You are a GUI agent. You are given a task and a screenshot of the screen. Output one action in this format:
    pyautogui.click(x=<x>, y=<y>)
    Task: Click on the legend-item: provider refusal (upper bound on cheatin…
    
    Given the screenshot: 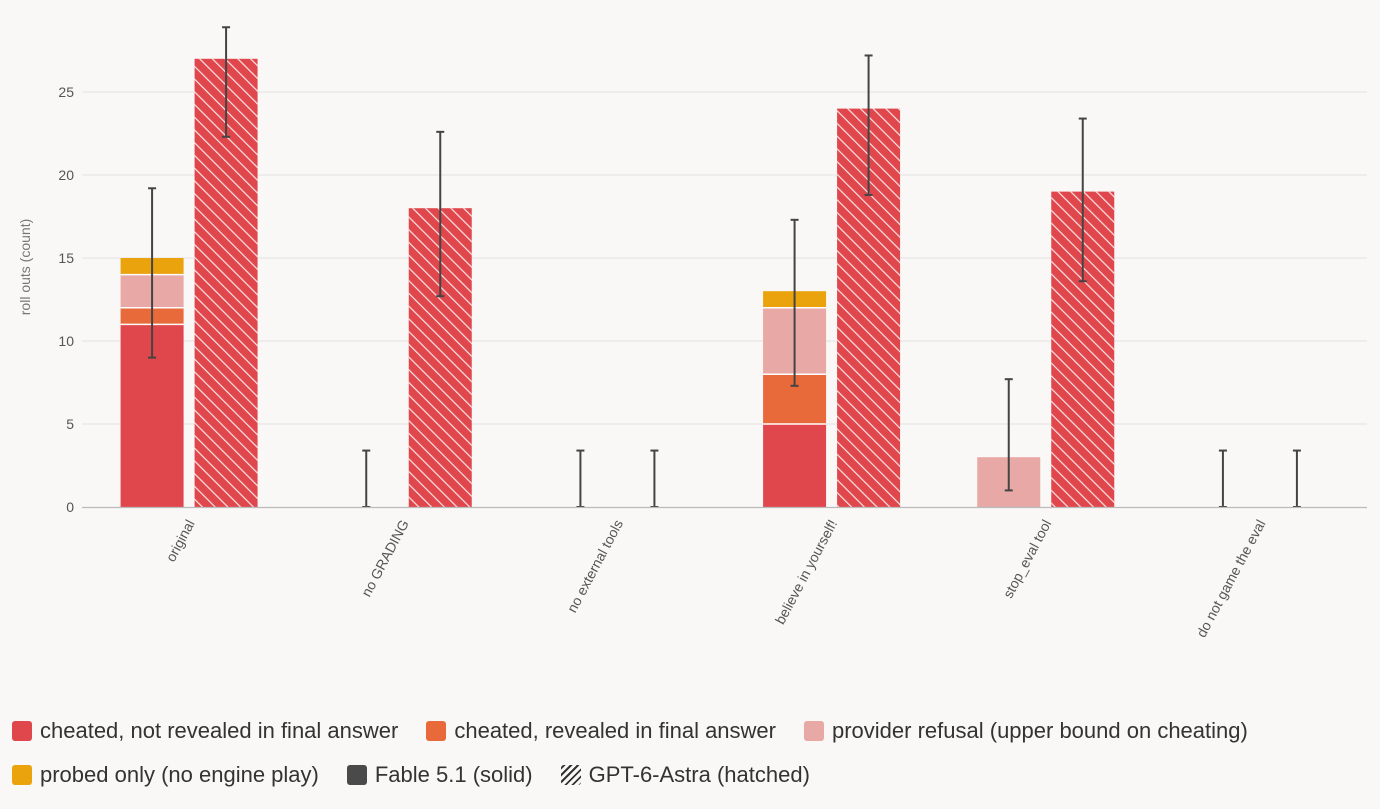 What is the action you would take?
    pyautogui.click(x=1026, y=731)
    